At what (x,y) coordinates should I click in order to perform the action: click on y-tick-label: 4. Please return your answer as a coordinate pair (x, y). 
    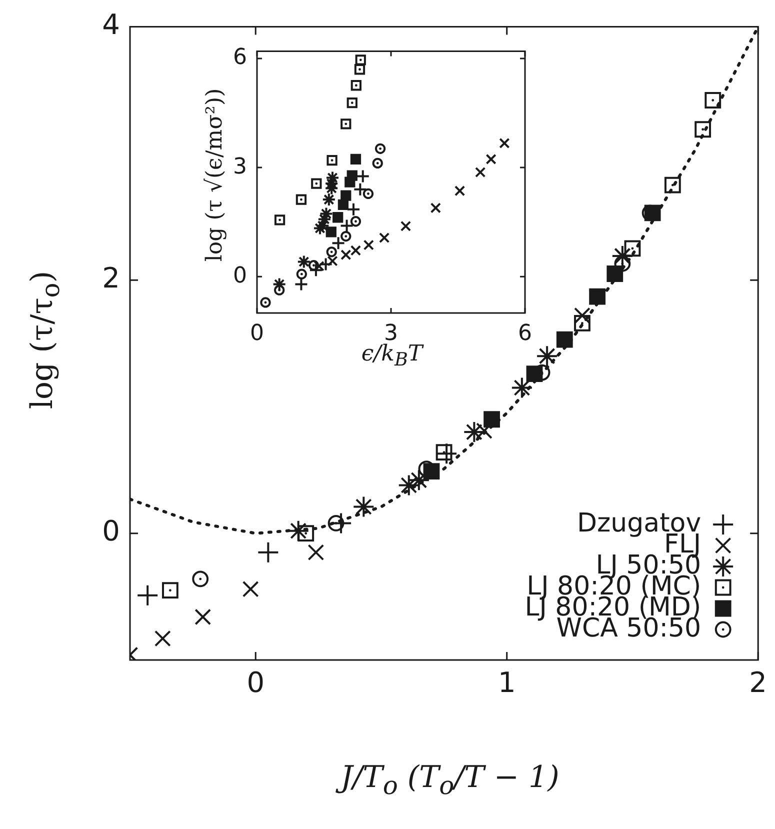
    Looking at the image, I should click on (111, 25).